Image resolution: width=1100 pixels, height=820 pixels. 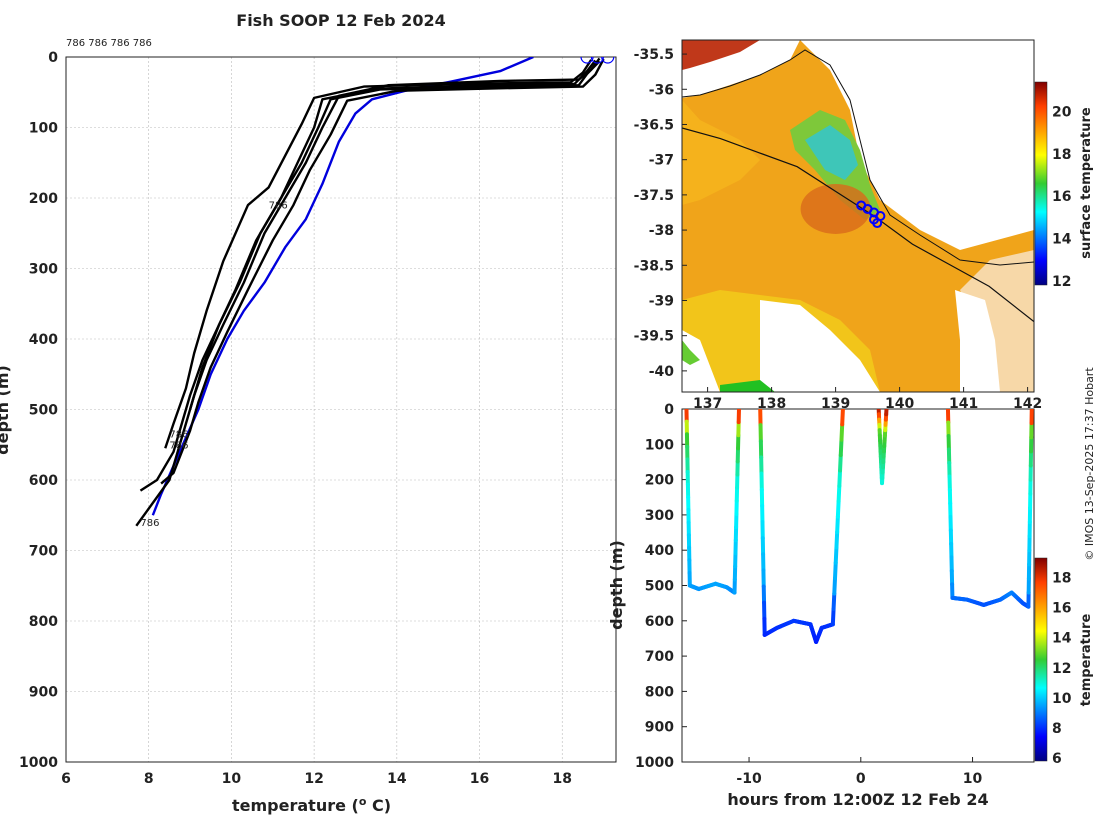 What do you see at coordinates (43, 199) in the screenshot?
I see `y-tick-label: 200` at bounding box center [43, 199].